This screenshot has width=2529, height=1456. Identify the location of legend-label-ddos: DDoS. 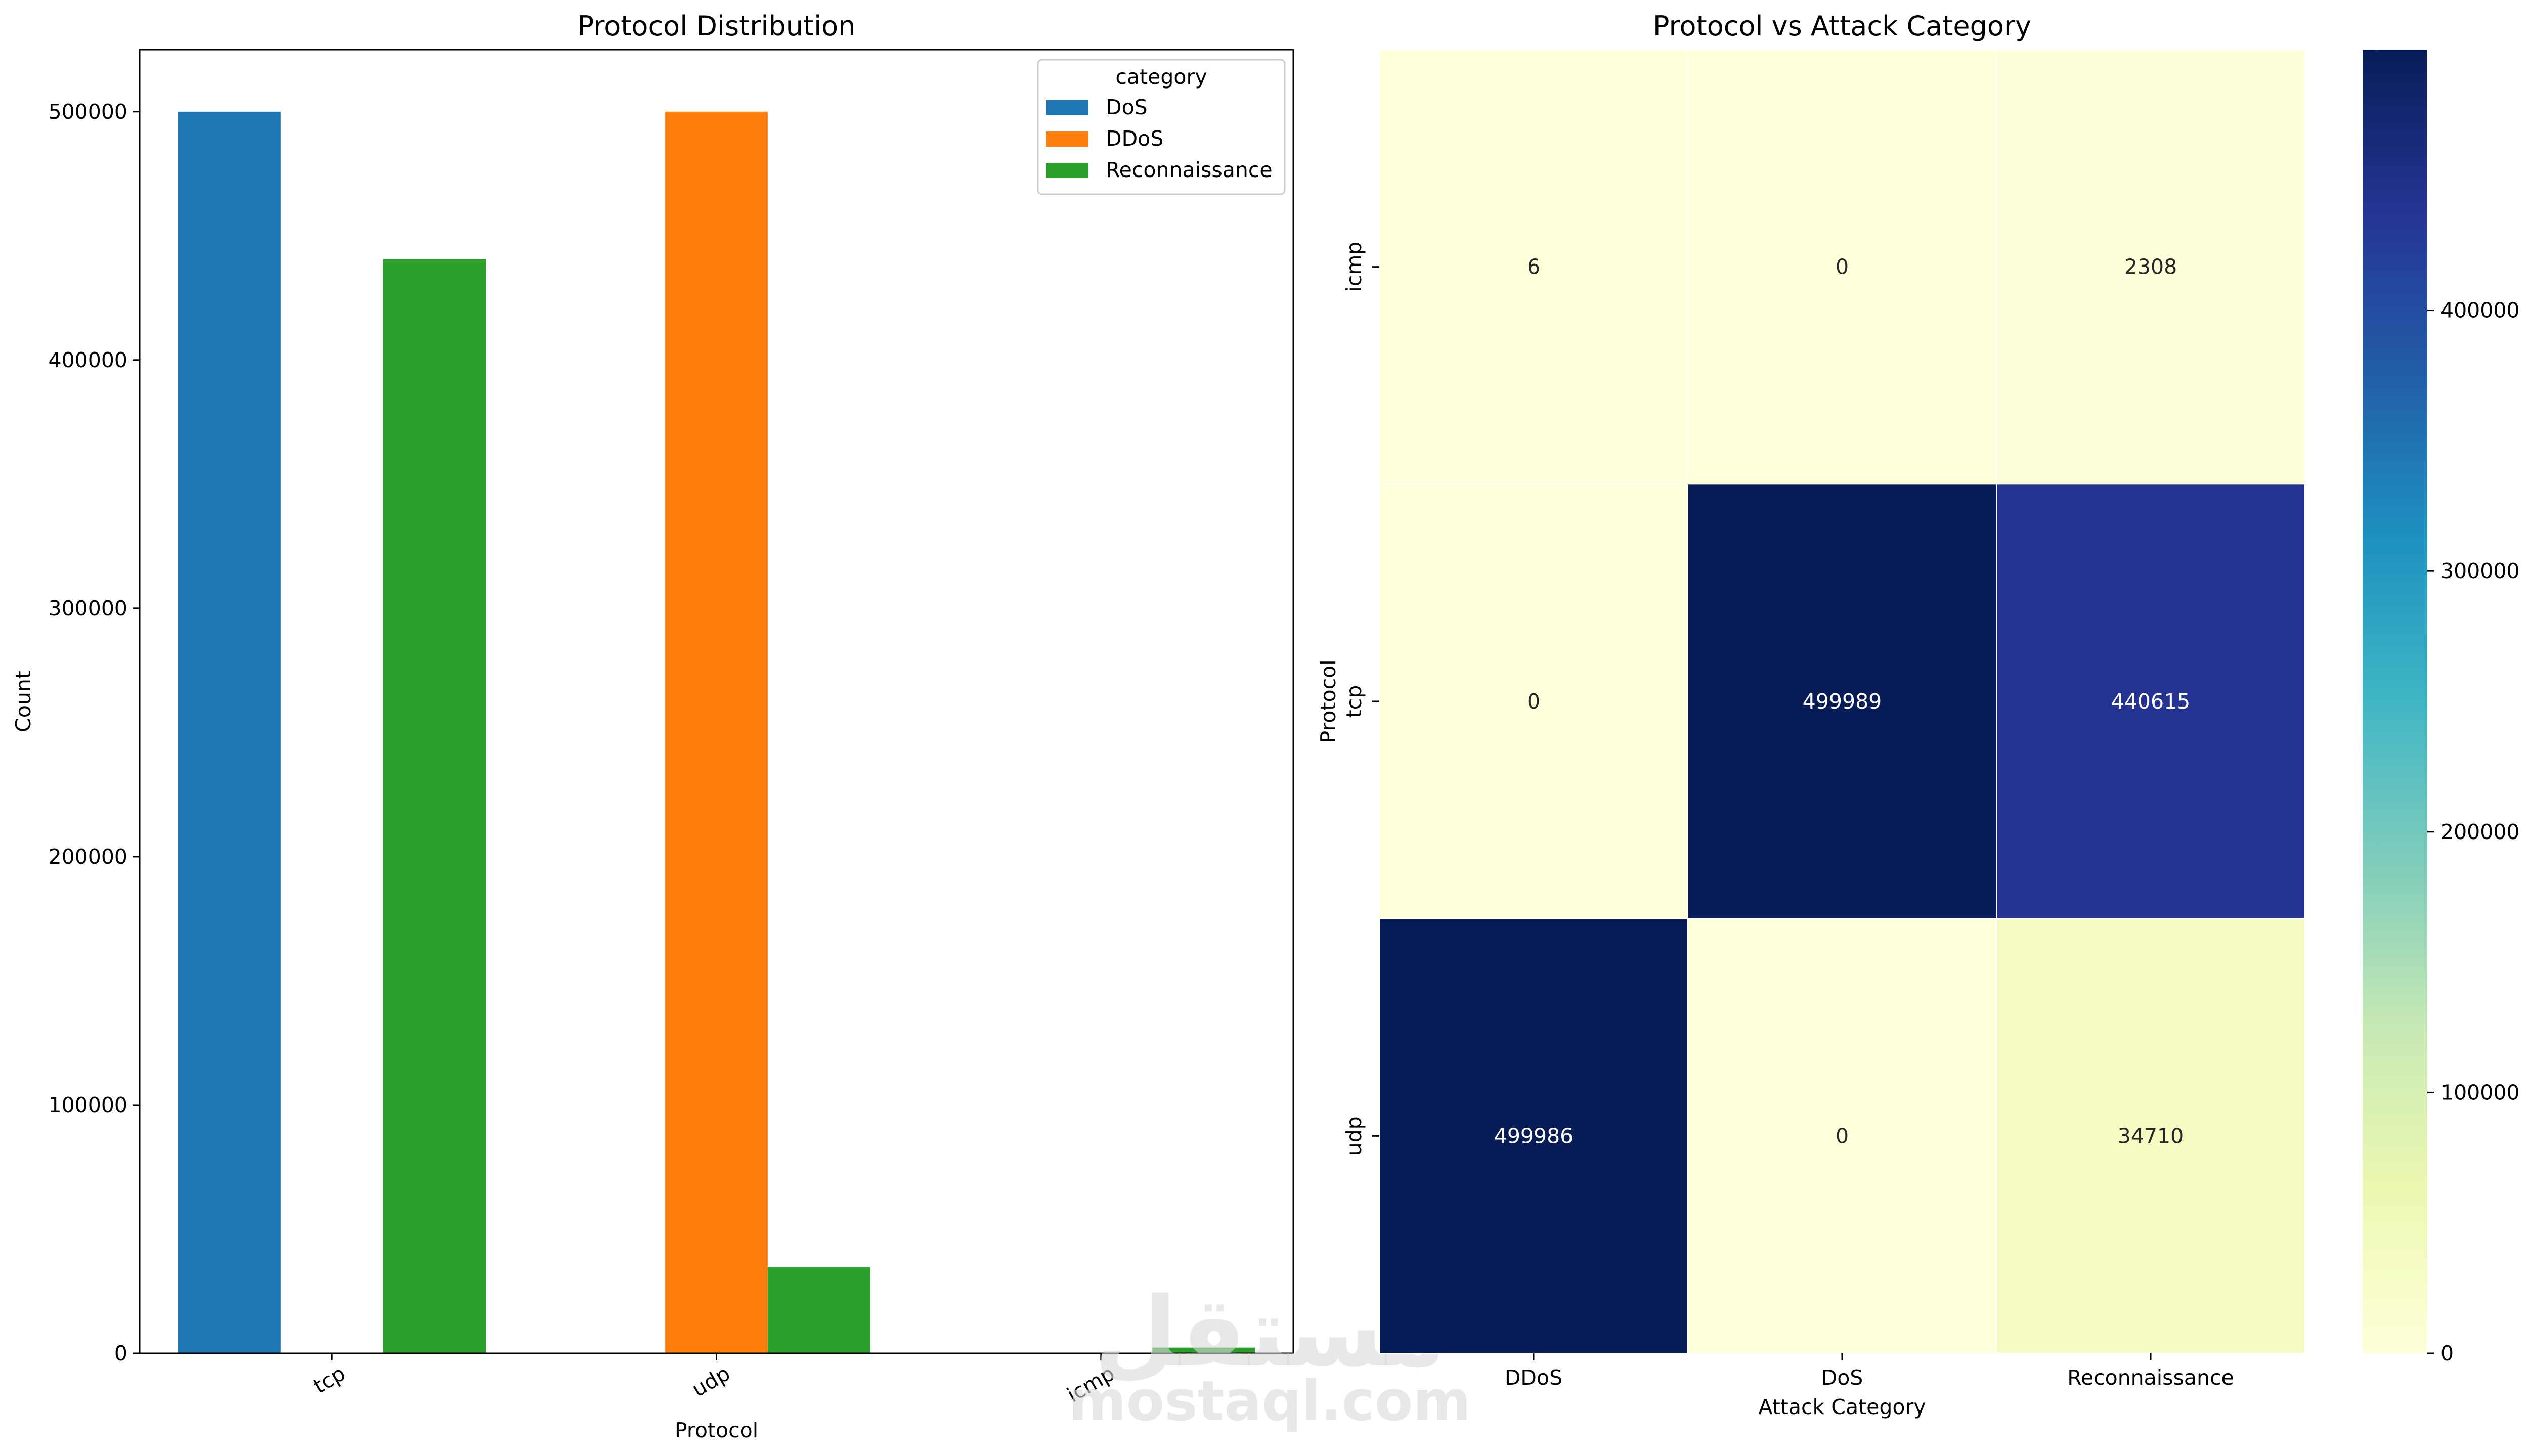
(1134, 139).